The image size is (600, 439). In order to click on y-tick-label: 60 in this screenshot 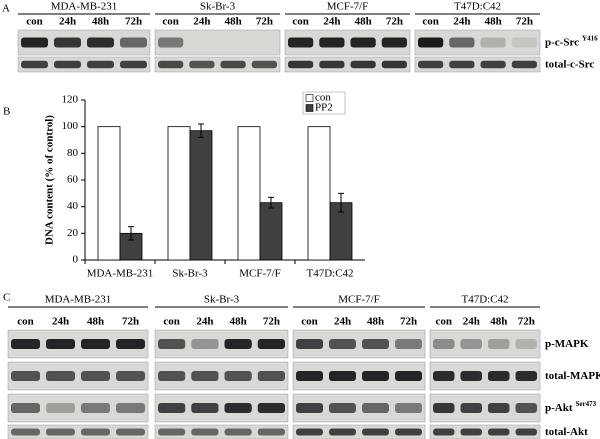, I will do `click(73, 180)`.